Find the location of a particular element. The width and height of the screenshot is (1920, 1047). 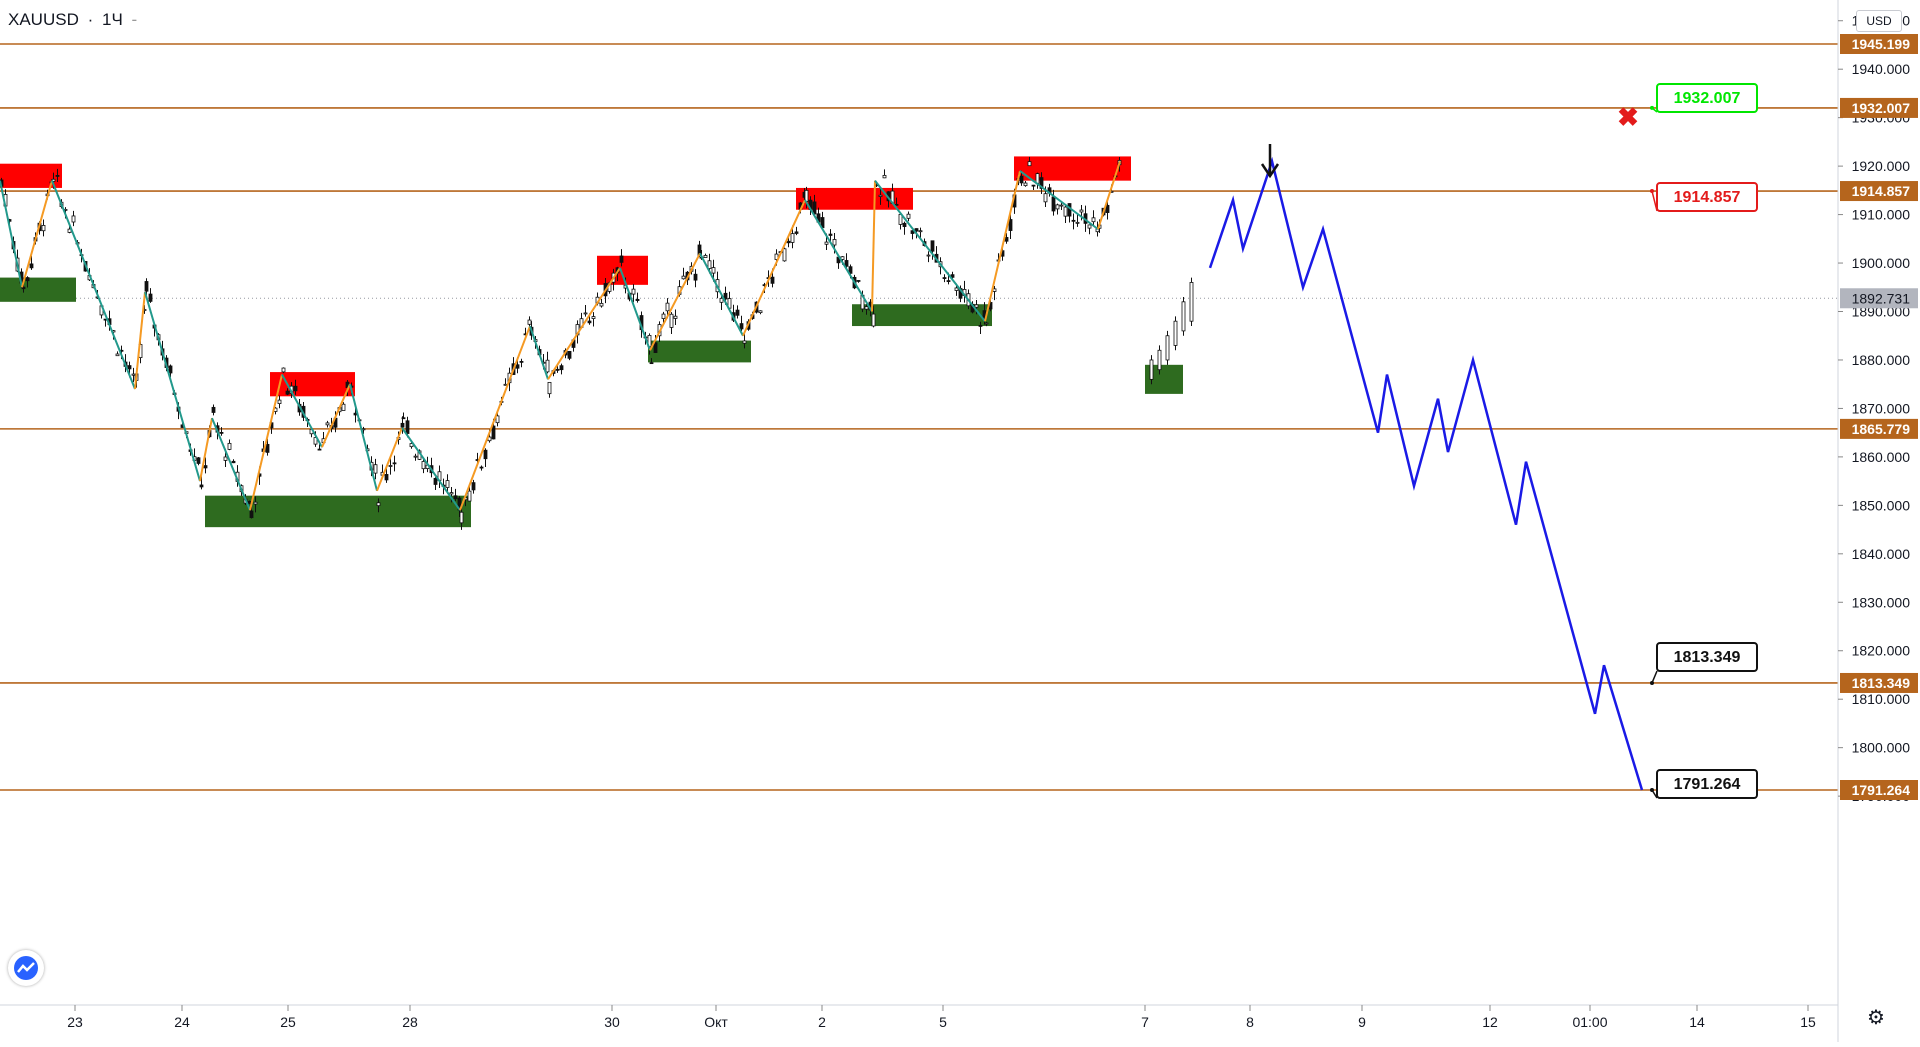

price-tick-label: 1860.000 is located at coordinates (1881, 457).